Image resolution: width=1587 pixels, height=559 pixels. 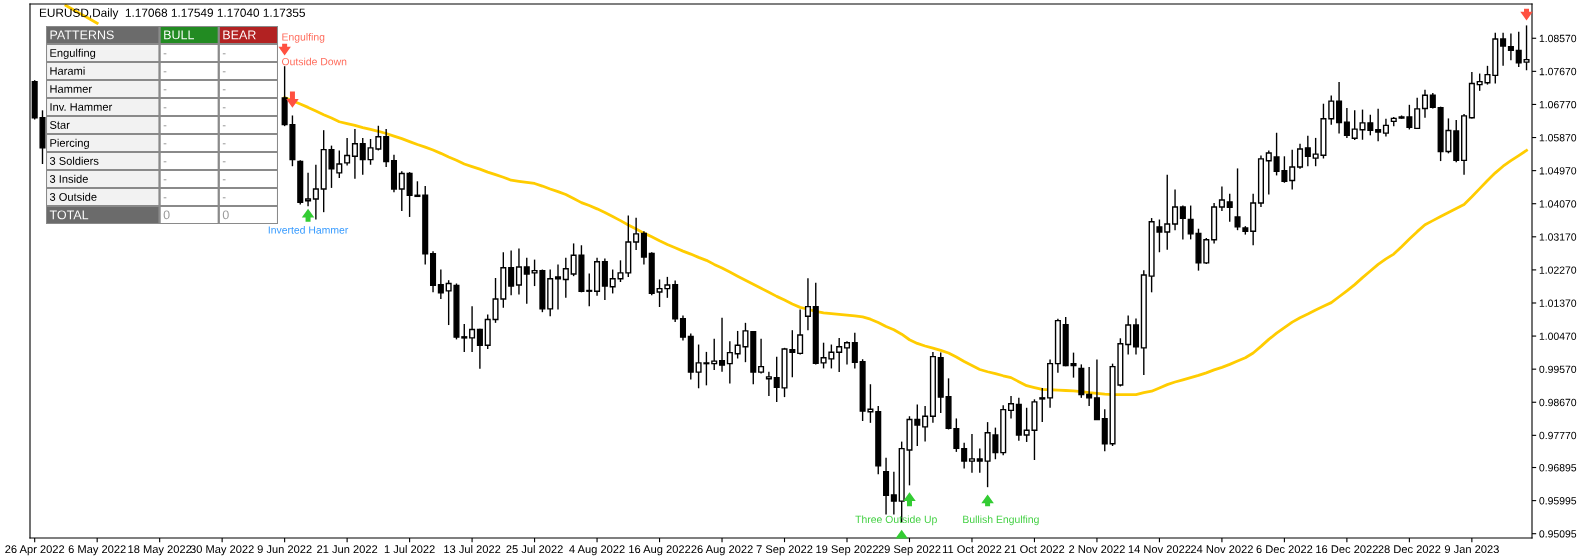 What do you see at coordinates (160, 550) in the screenshot?
I see `x-tick-label: 18 May 2022` at bounding box center [160, 550].